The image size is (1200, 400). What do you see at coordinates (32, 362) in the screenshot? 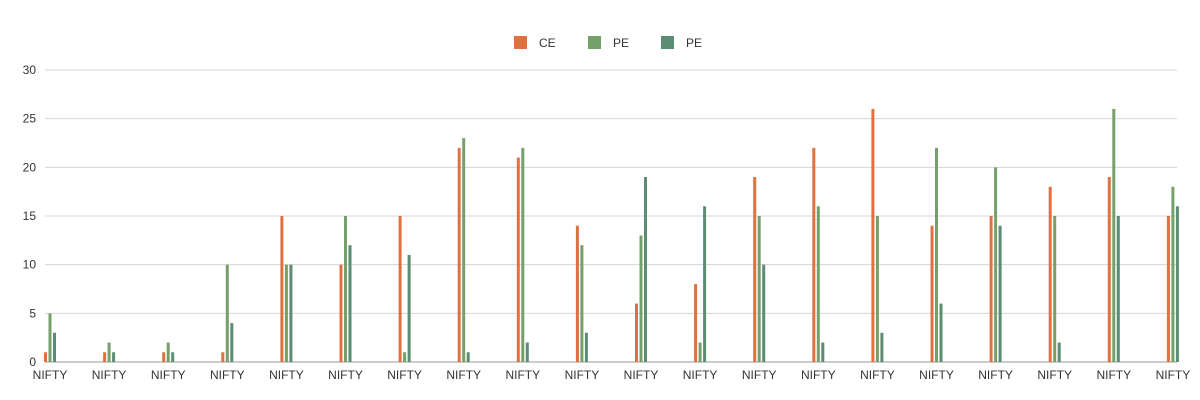
I see `y-tick-label: 0` at bounding box center [32, 362].